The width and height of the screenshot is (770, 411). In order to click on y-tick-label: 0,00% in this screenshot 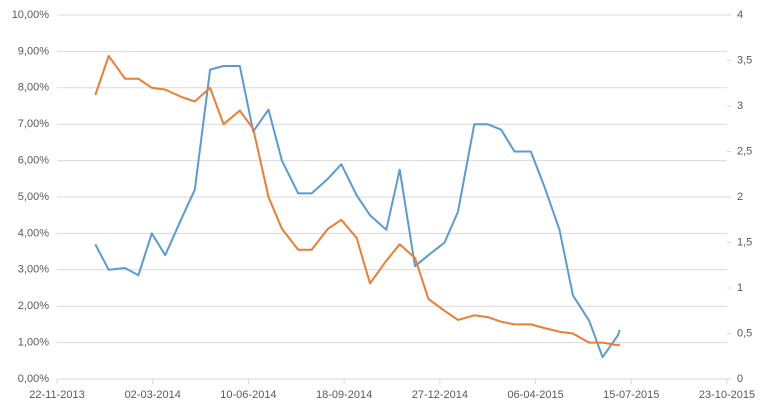, I will do `click(33, 379)`.